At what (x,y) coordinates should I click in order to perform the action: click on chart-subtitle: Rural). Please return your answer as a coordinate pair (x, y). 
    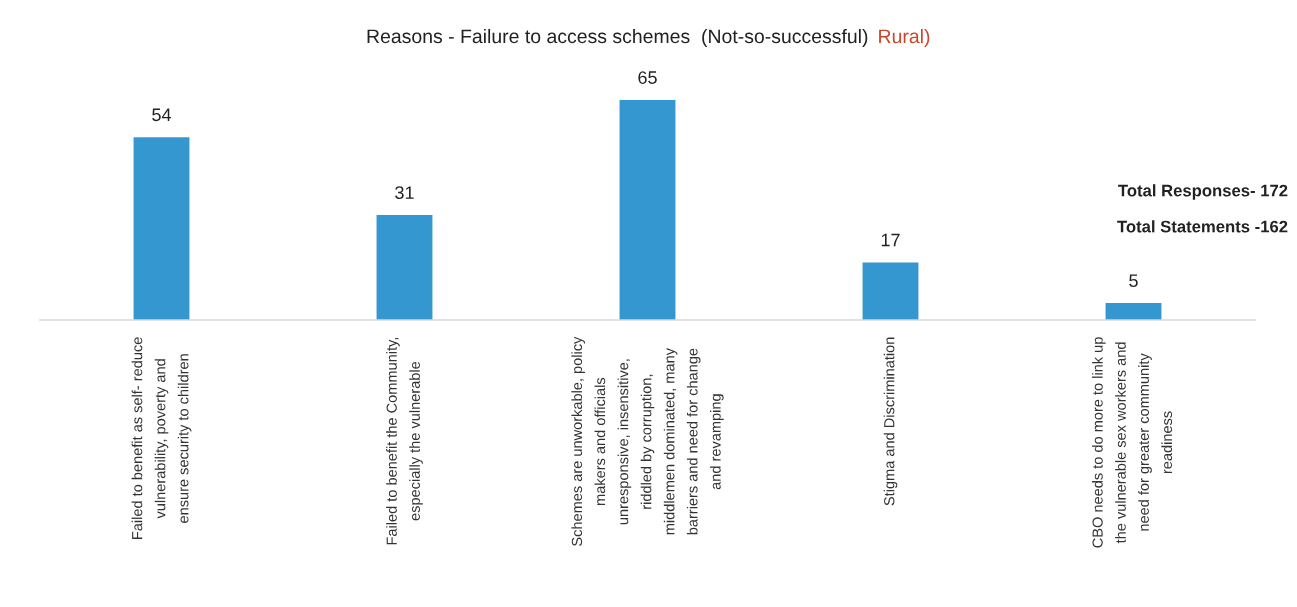
    Looking at the image, I should click on (904, 38).